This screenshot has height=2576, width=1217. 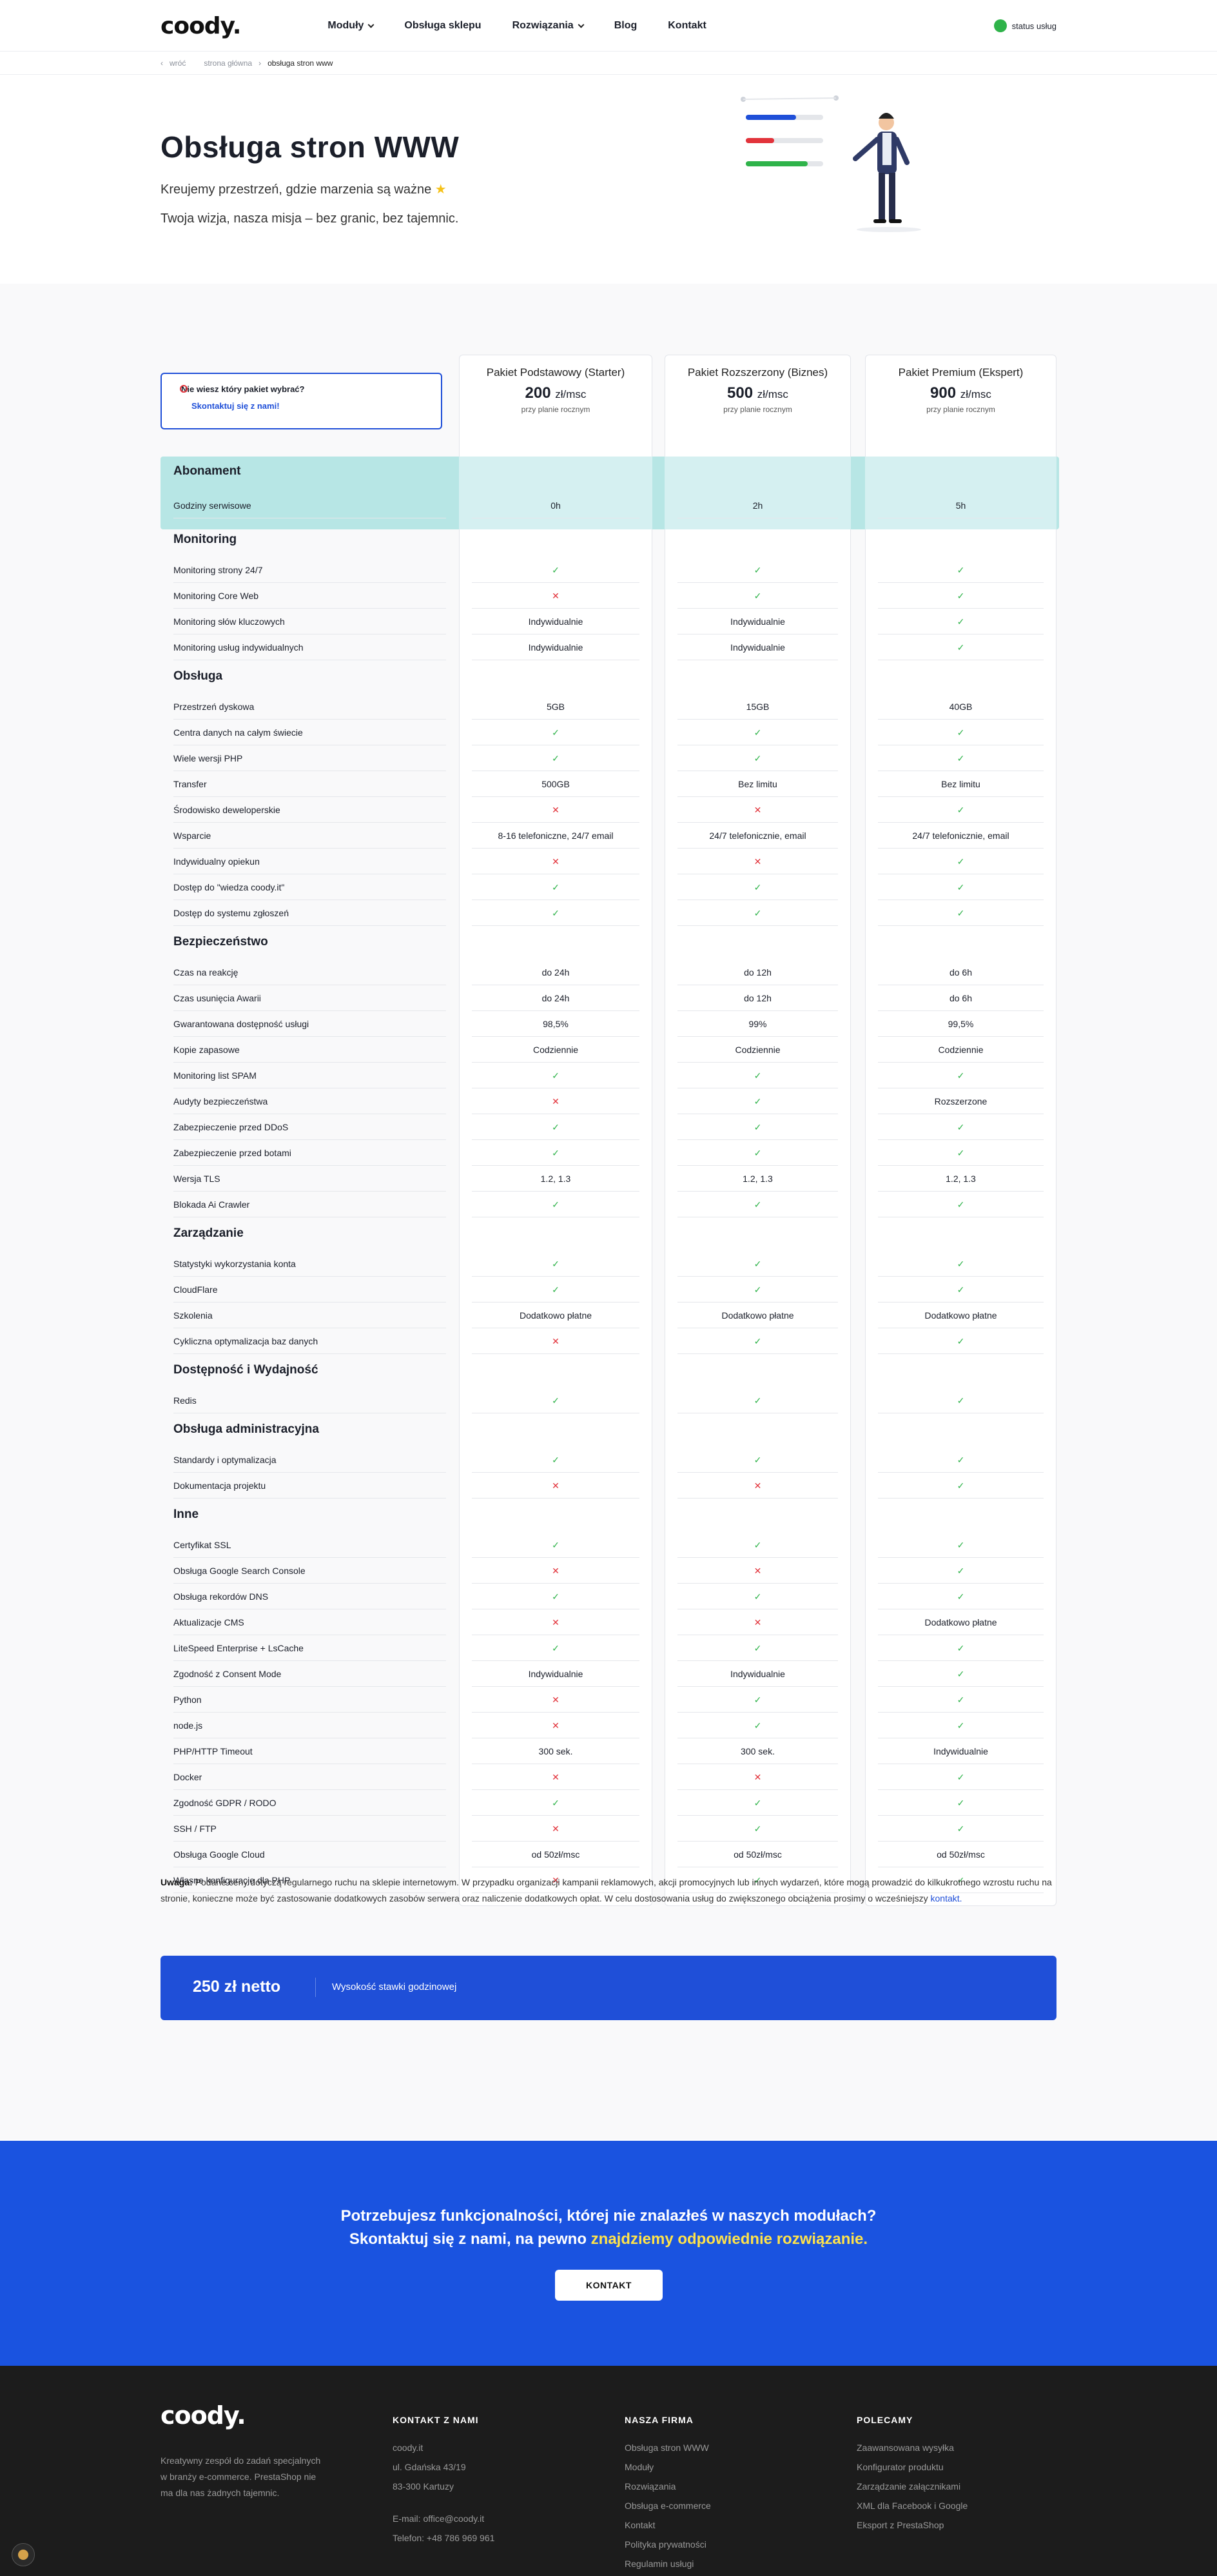 What do you see at coordinates (687, 25) in the screenshot?
I see `nav-item-contact: Kontakt` at bounding box center [687, 25].